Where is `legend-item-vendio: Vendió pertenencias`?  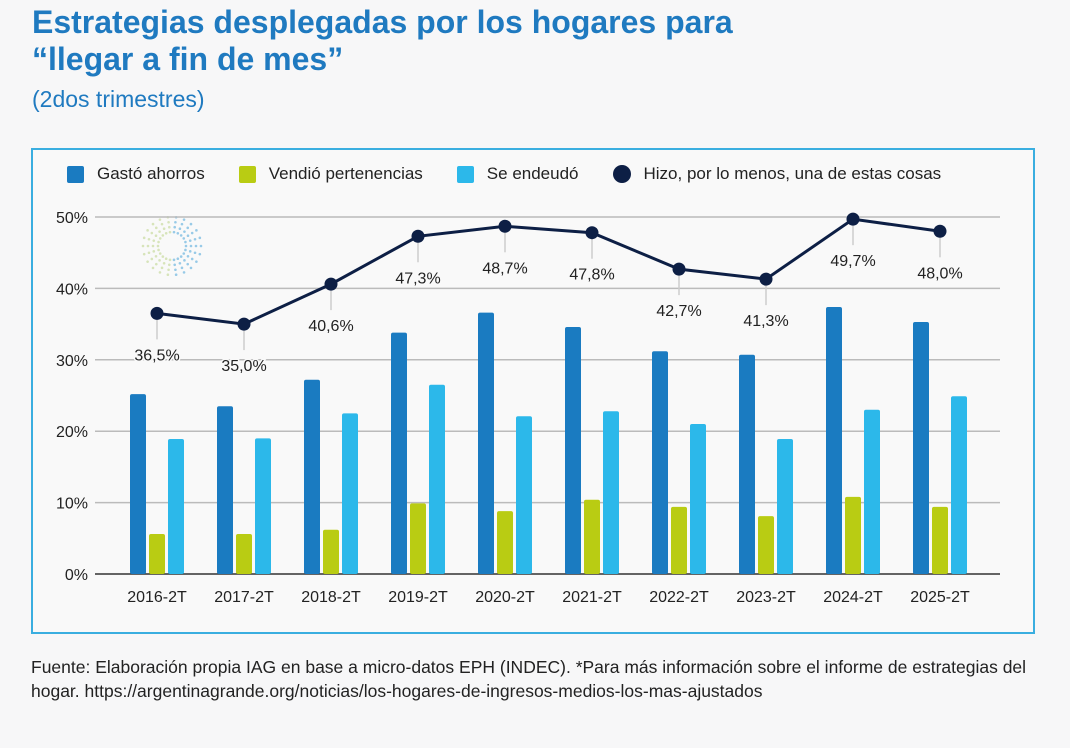
legend-item-vendio: Vendió pertenencias is located at coordinates (330, 174).